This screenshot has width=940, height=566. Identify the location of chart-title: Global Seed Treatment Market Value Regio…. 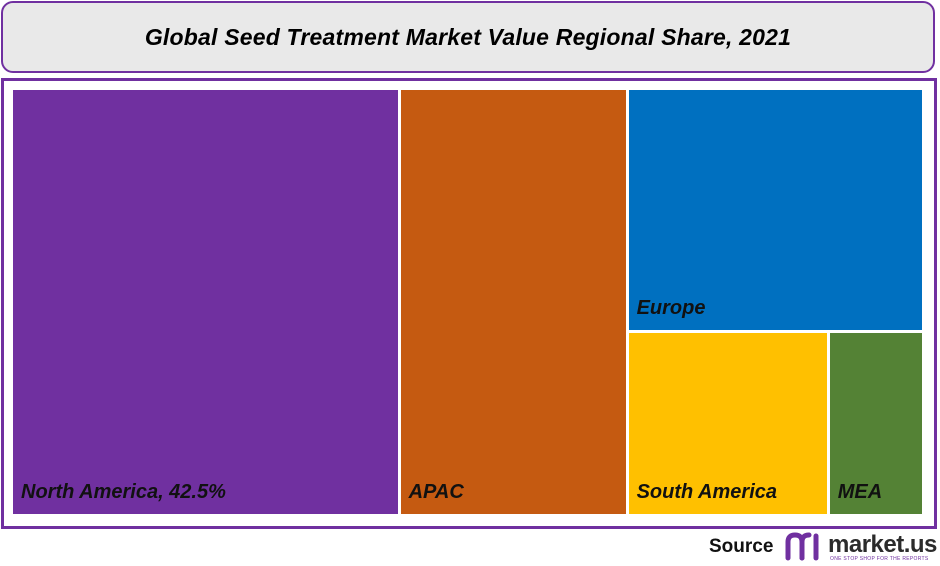
(468, 36).